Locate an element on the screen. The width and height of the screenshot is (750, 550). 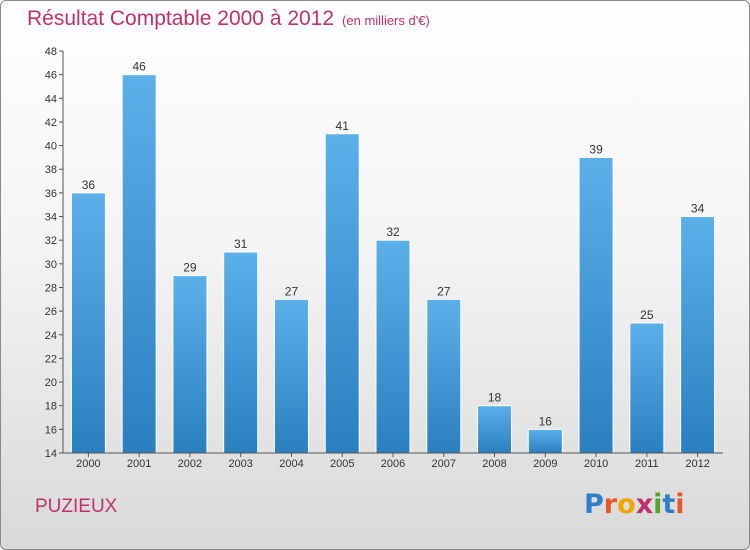
bar-2005 is located at coordinates (342, 293).